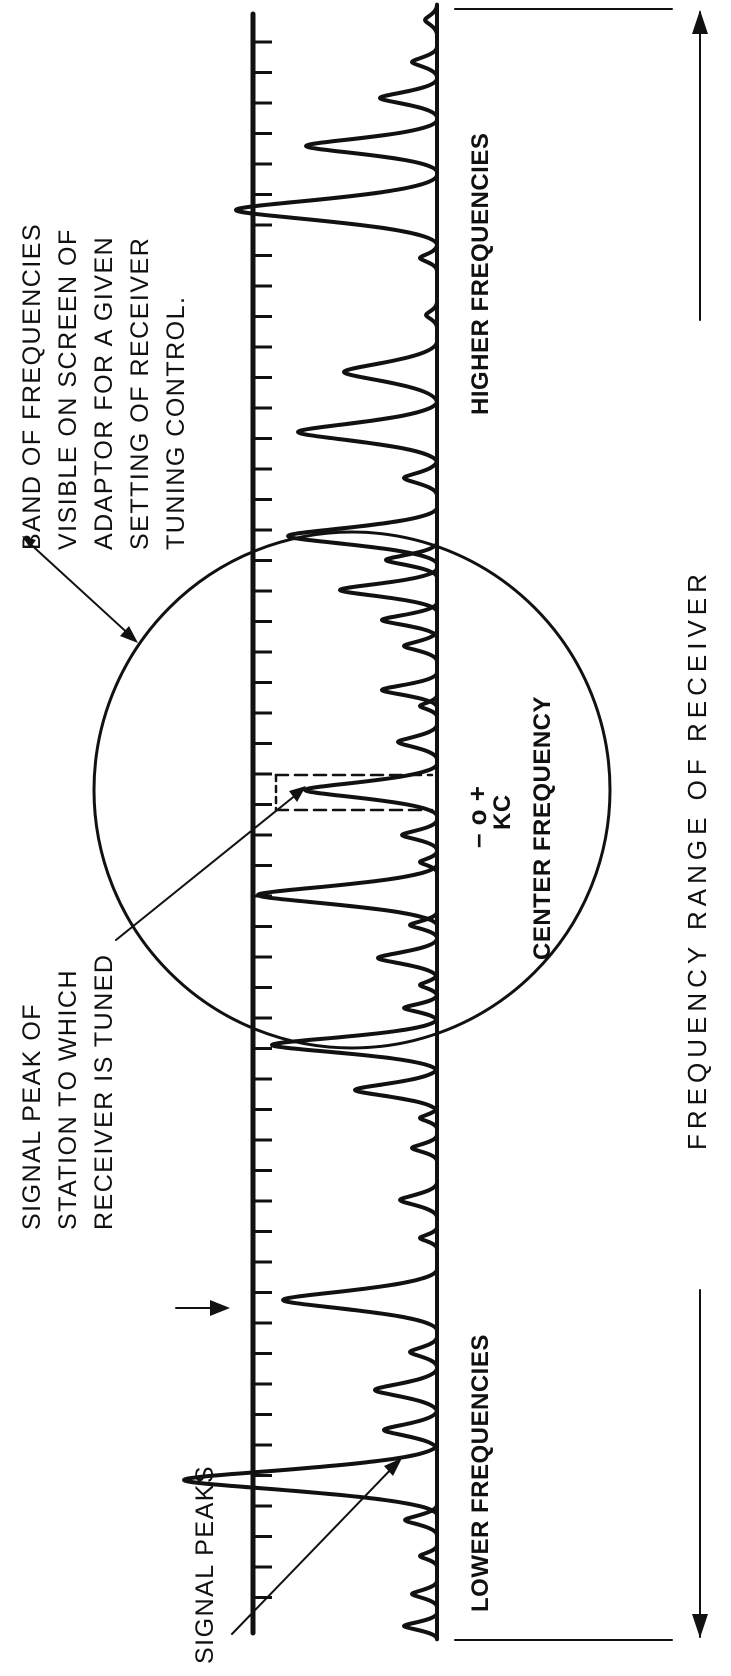 The image size is (731, 1676). Describe the element at coordinates (29, 542) in the screenshot. I see `band-leader-tail-icon` at that location.